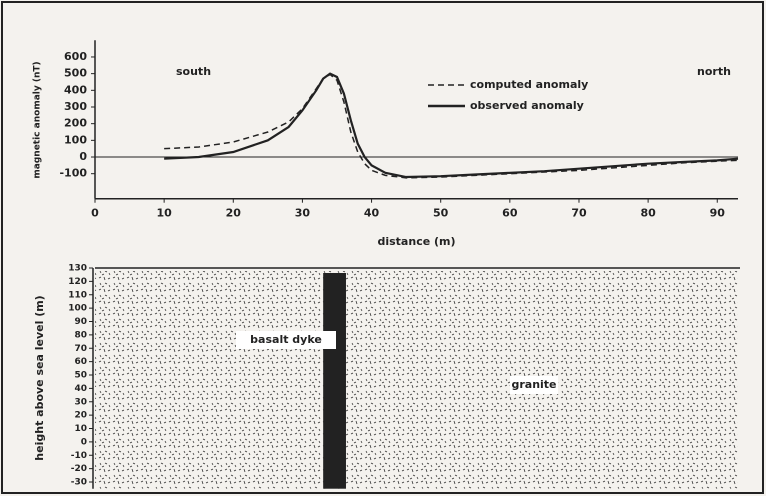 This screenshot has height=496, width=766. I want to click on x-tick-label: 10, so click(164, 213).